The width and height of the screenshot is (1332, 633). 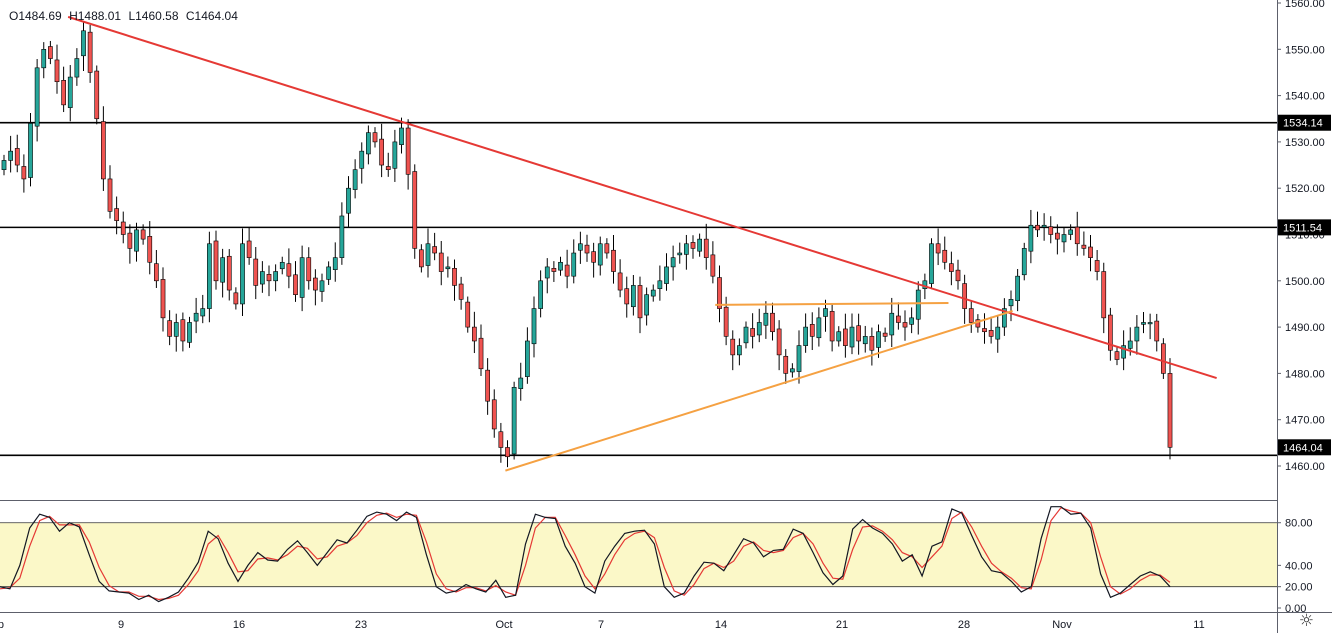 I want to click on ohlc-open: O1484.69, so click(x=35, y=16).